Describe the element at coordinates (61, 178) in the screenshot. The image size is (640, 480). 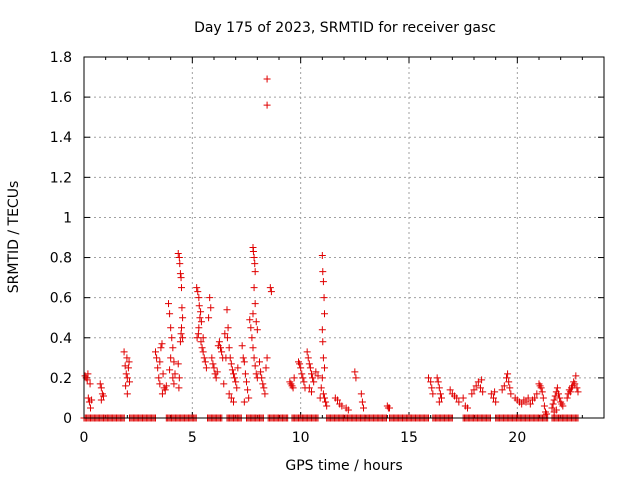
I see `y-tick-label: 1.2` at that location.